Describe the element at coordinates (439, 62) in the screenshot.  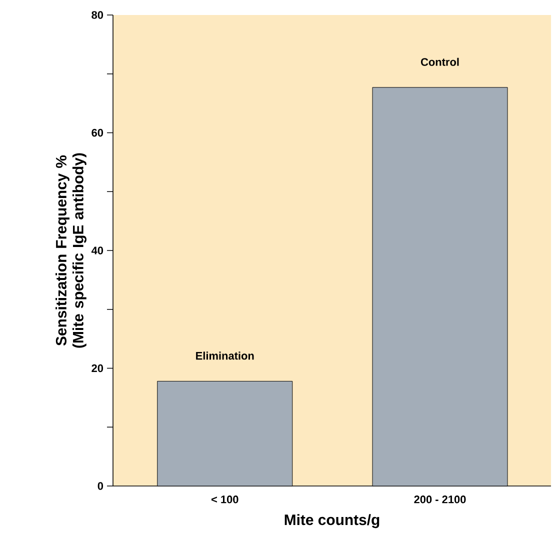
I see `annotation: Control` at that location.